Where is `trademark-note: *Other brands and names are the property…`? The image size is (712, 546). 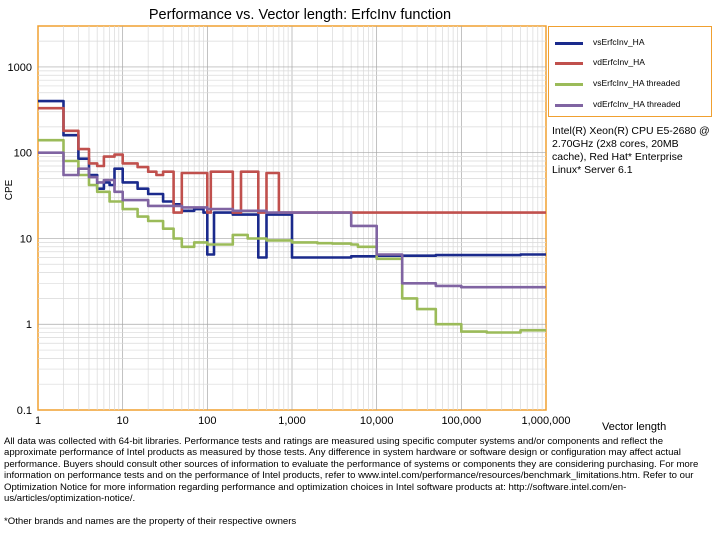 trademark-note: *Other brands and names are the property… is located at coordinates (150, 522).